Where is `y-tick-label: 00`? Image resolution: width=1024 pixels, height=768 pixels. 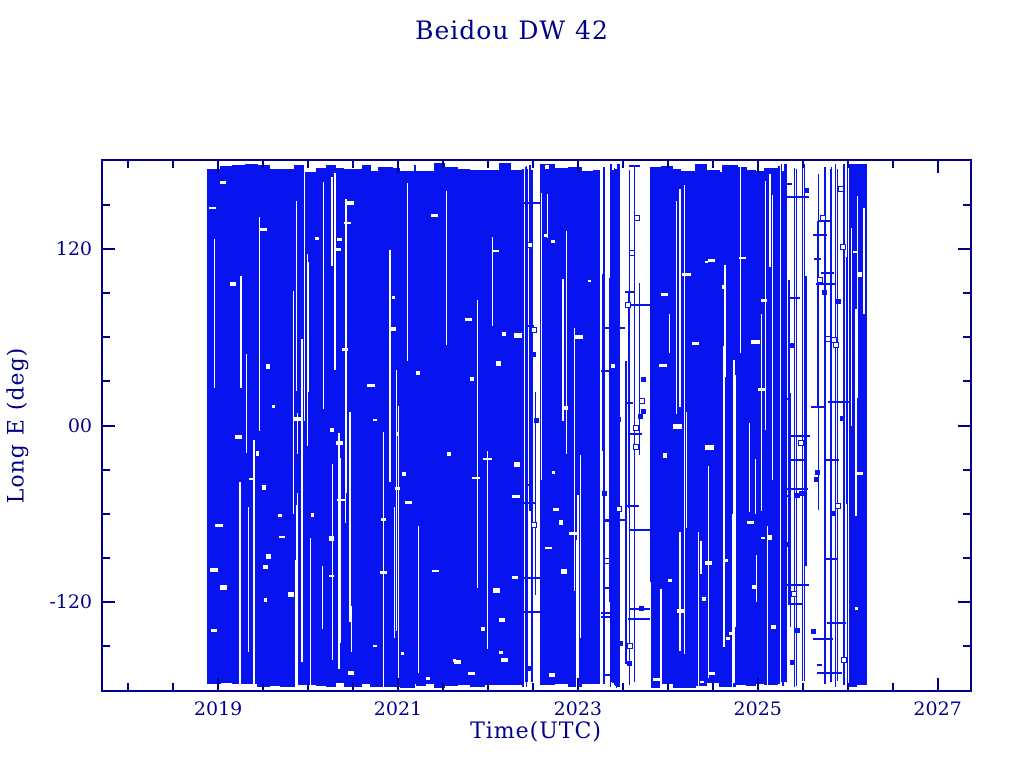
y-tick-label: 00 is located at coordinates (79, 425).